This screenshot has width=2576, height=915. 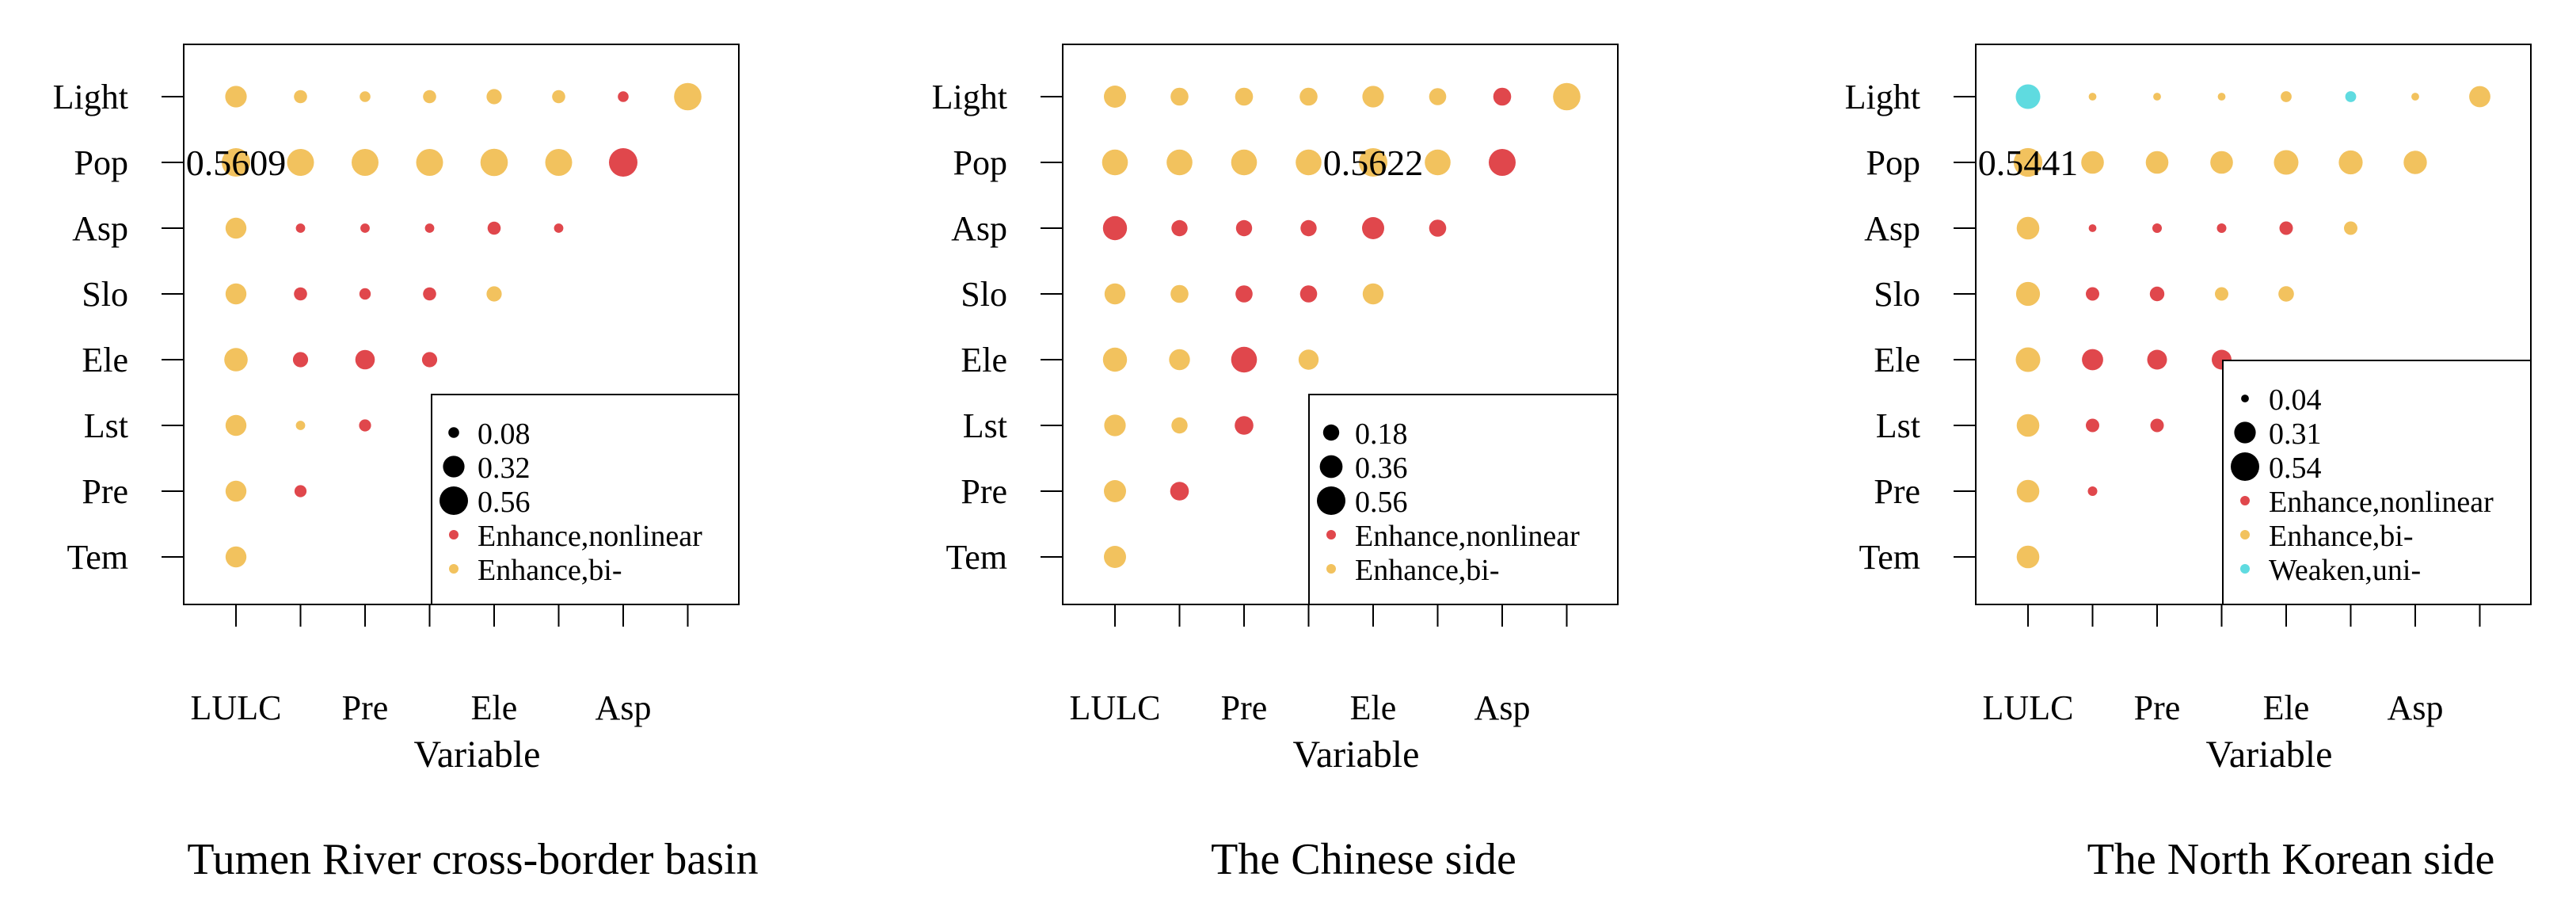 What do you see at coordinates (1381, 503) in the screenshot?
I see `legend-label: 0.56` at bounding box center [1381, 503].